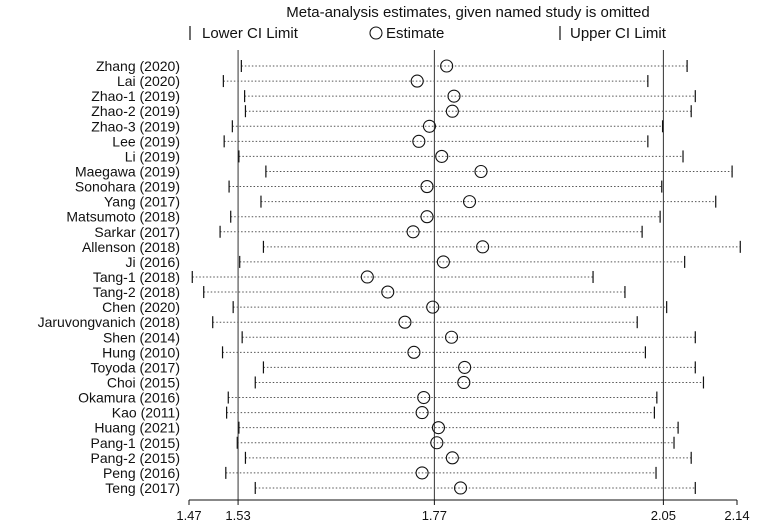 Image resolution: width=765 pixels, height=525 pixels. Describe the element at coordinates (377, 126) in the screenshot. I see `study-row: Zhao-3 (2019)` at that location.